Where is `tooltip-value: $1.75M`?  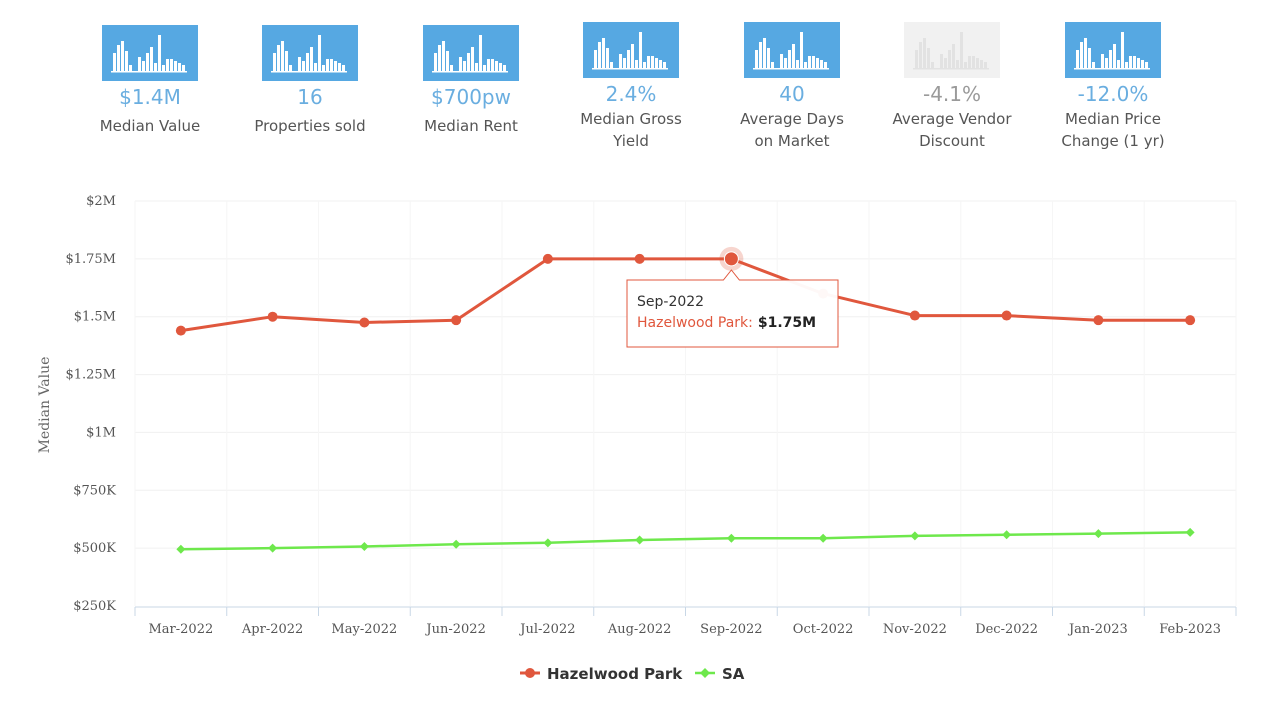
tooltip-value: $1.75M is located at coordinates (787, 323).